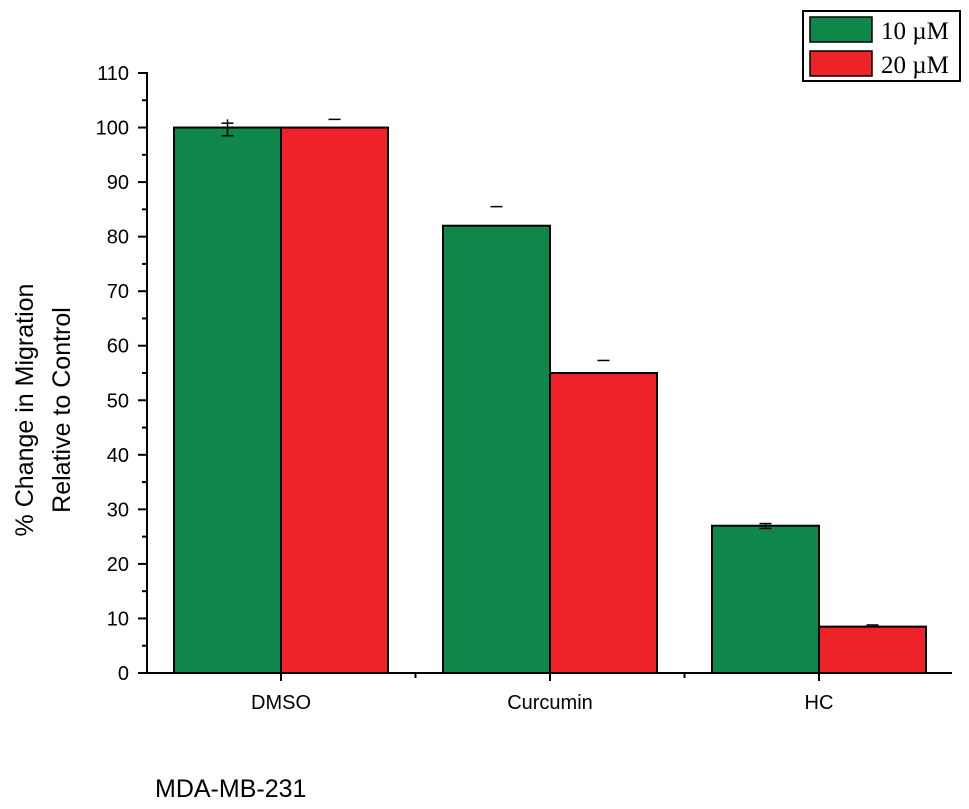 The width and height of the screenshot is (969, 809). Describe the element at coordinates (841, 29) in the screenshot. I see `legend-swatch-10uM` at that location.